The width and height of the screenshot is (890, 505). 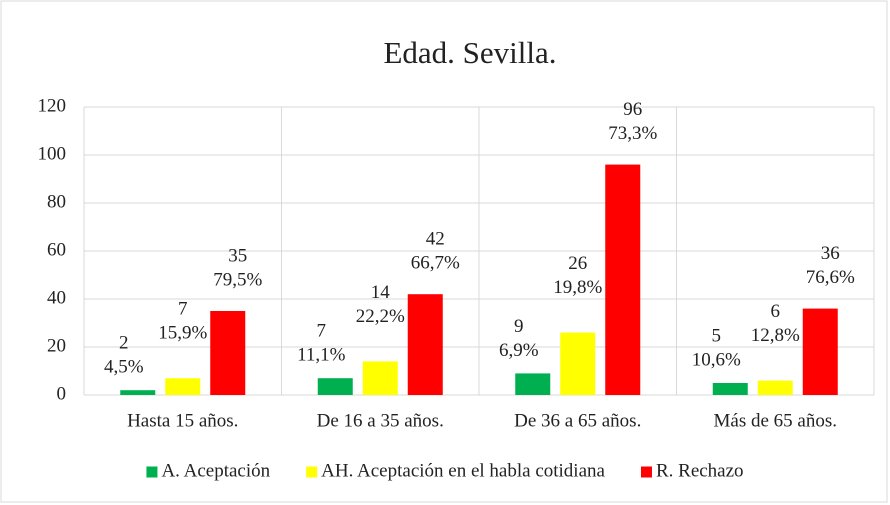 What do you see at coordinates (435, 239) in the screenshot?
I see `value-label: 42` at bounding box center [435, 239].